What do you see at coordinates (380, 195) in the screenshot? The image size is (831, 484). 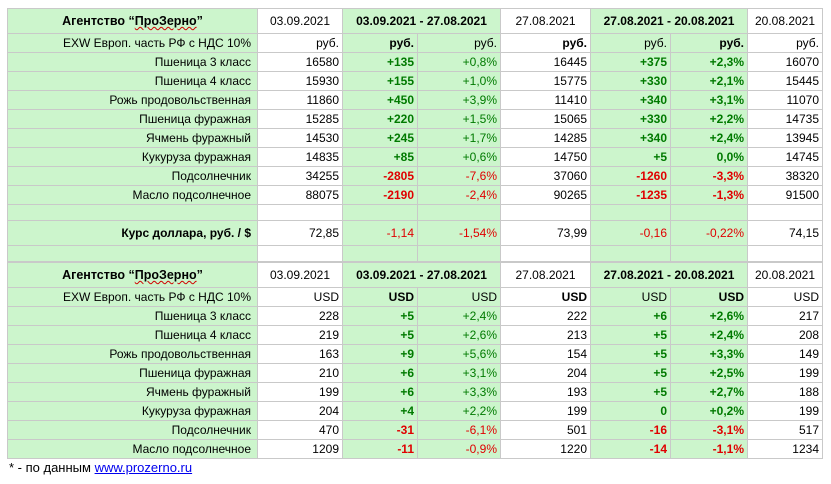 I see `change-abs-week-1: -2190` at bounding box center [380, 195].